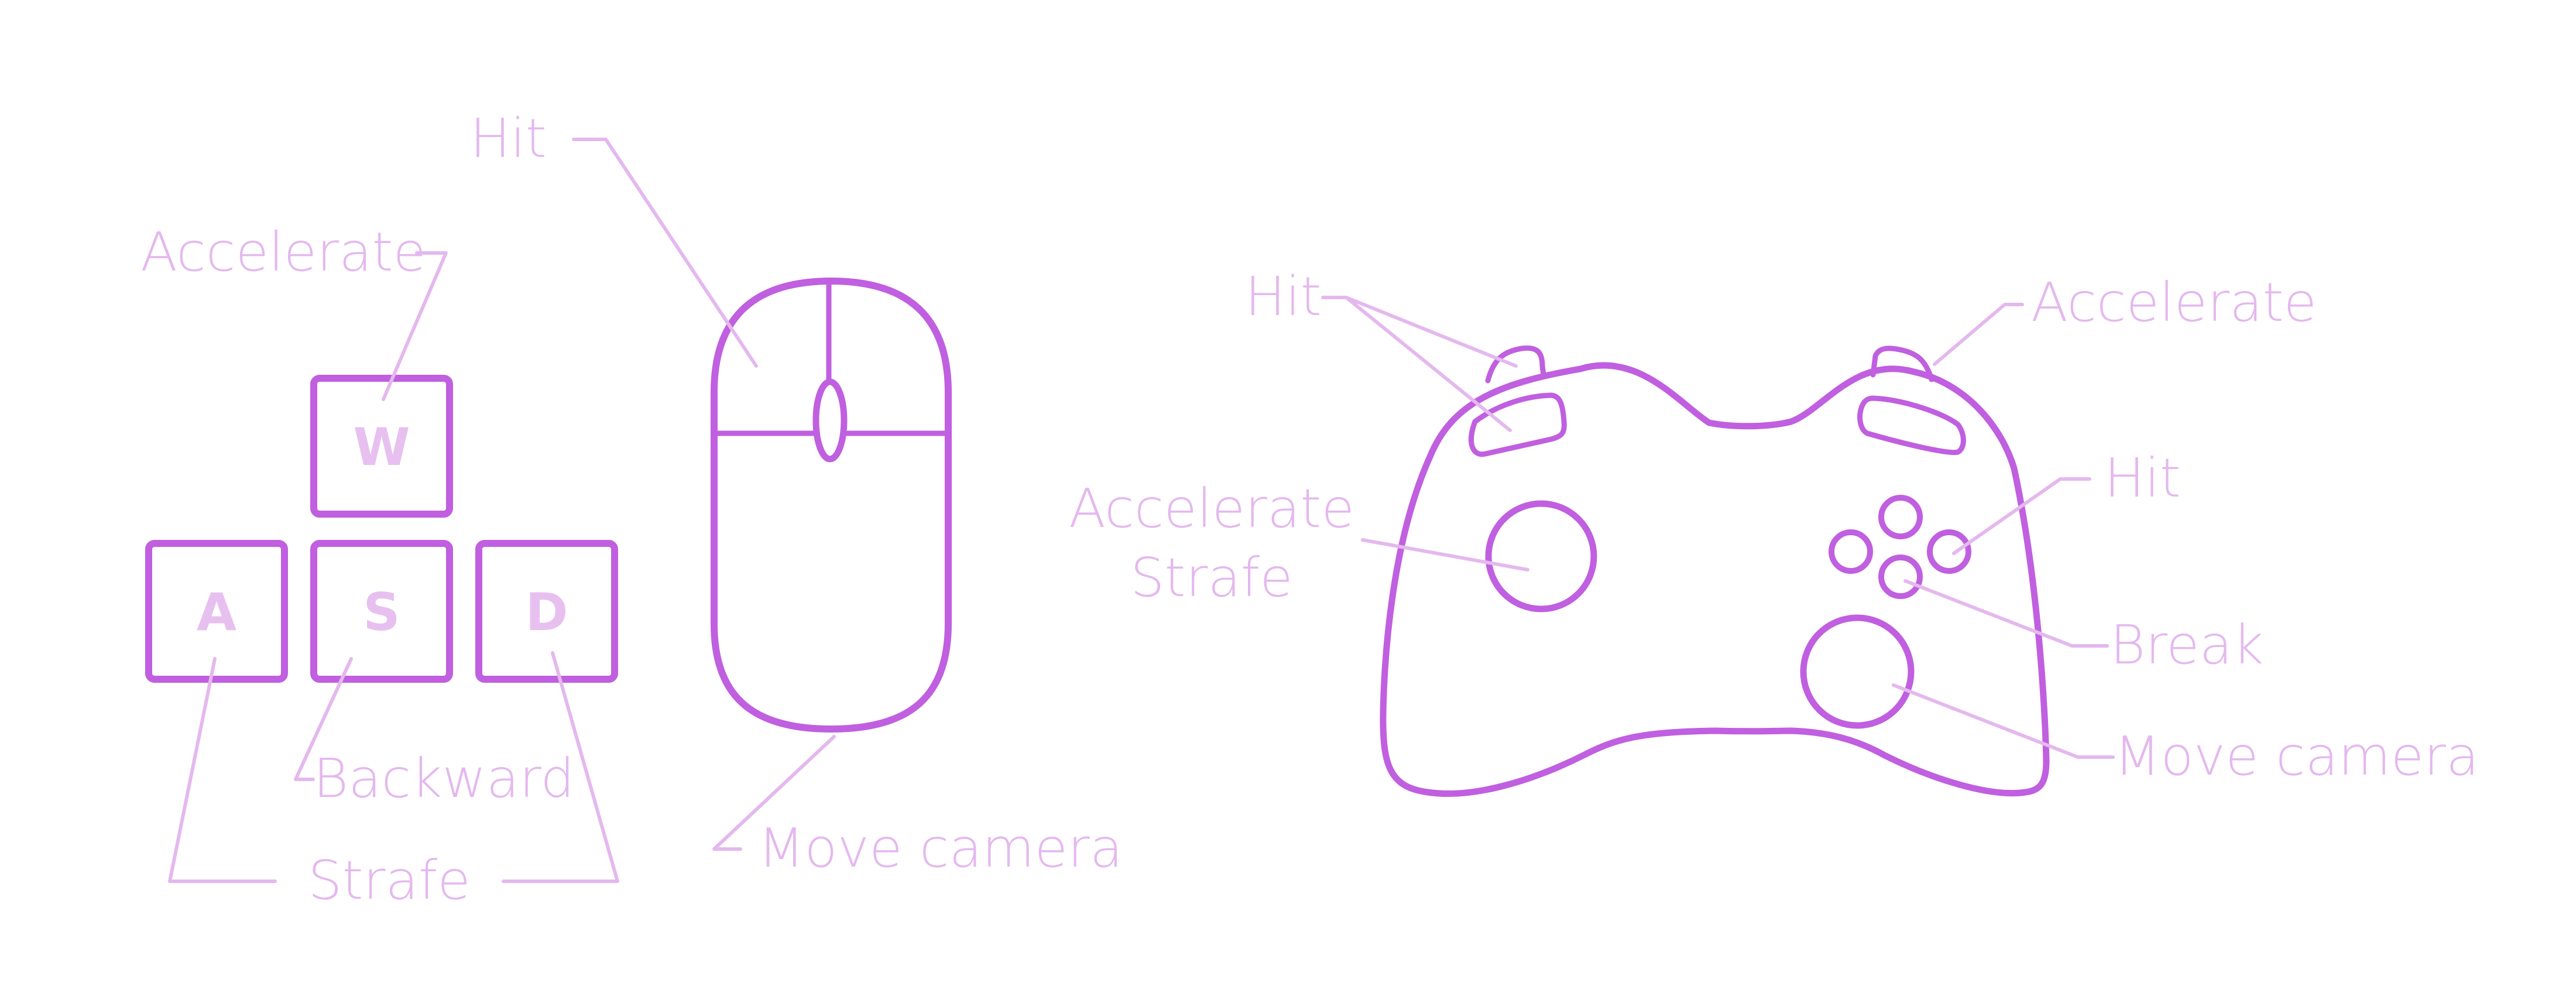 The width and height of the screenshot is (2576, 1006). Describe the element at coordinates (774, 793) in the screenshot. I see `mouse-move-camera-leader-line` at that location.